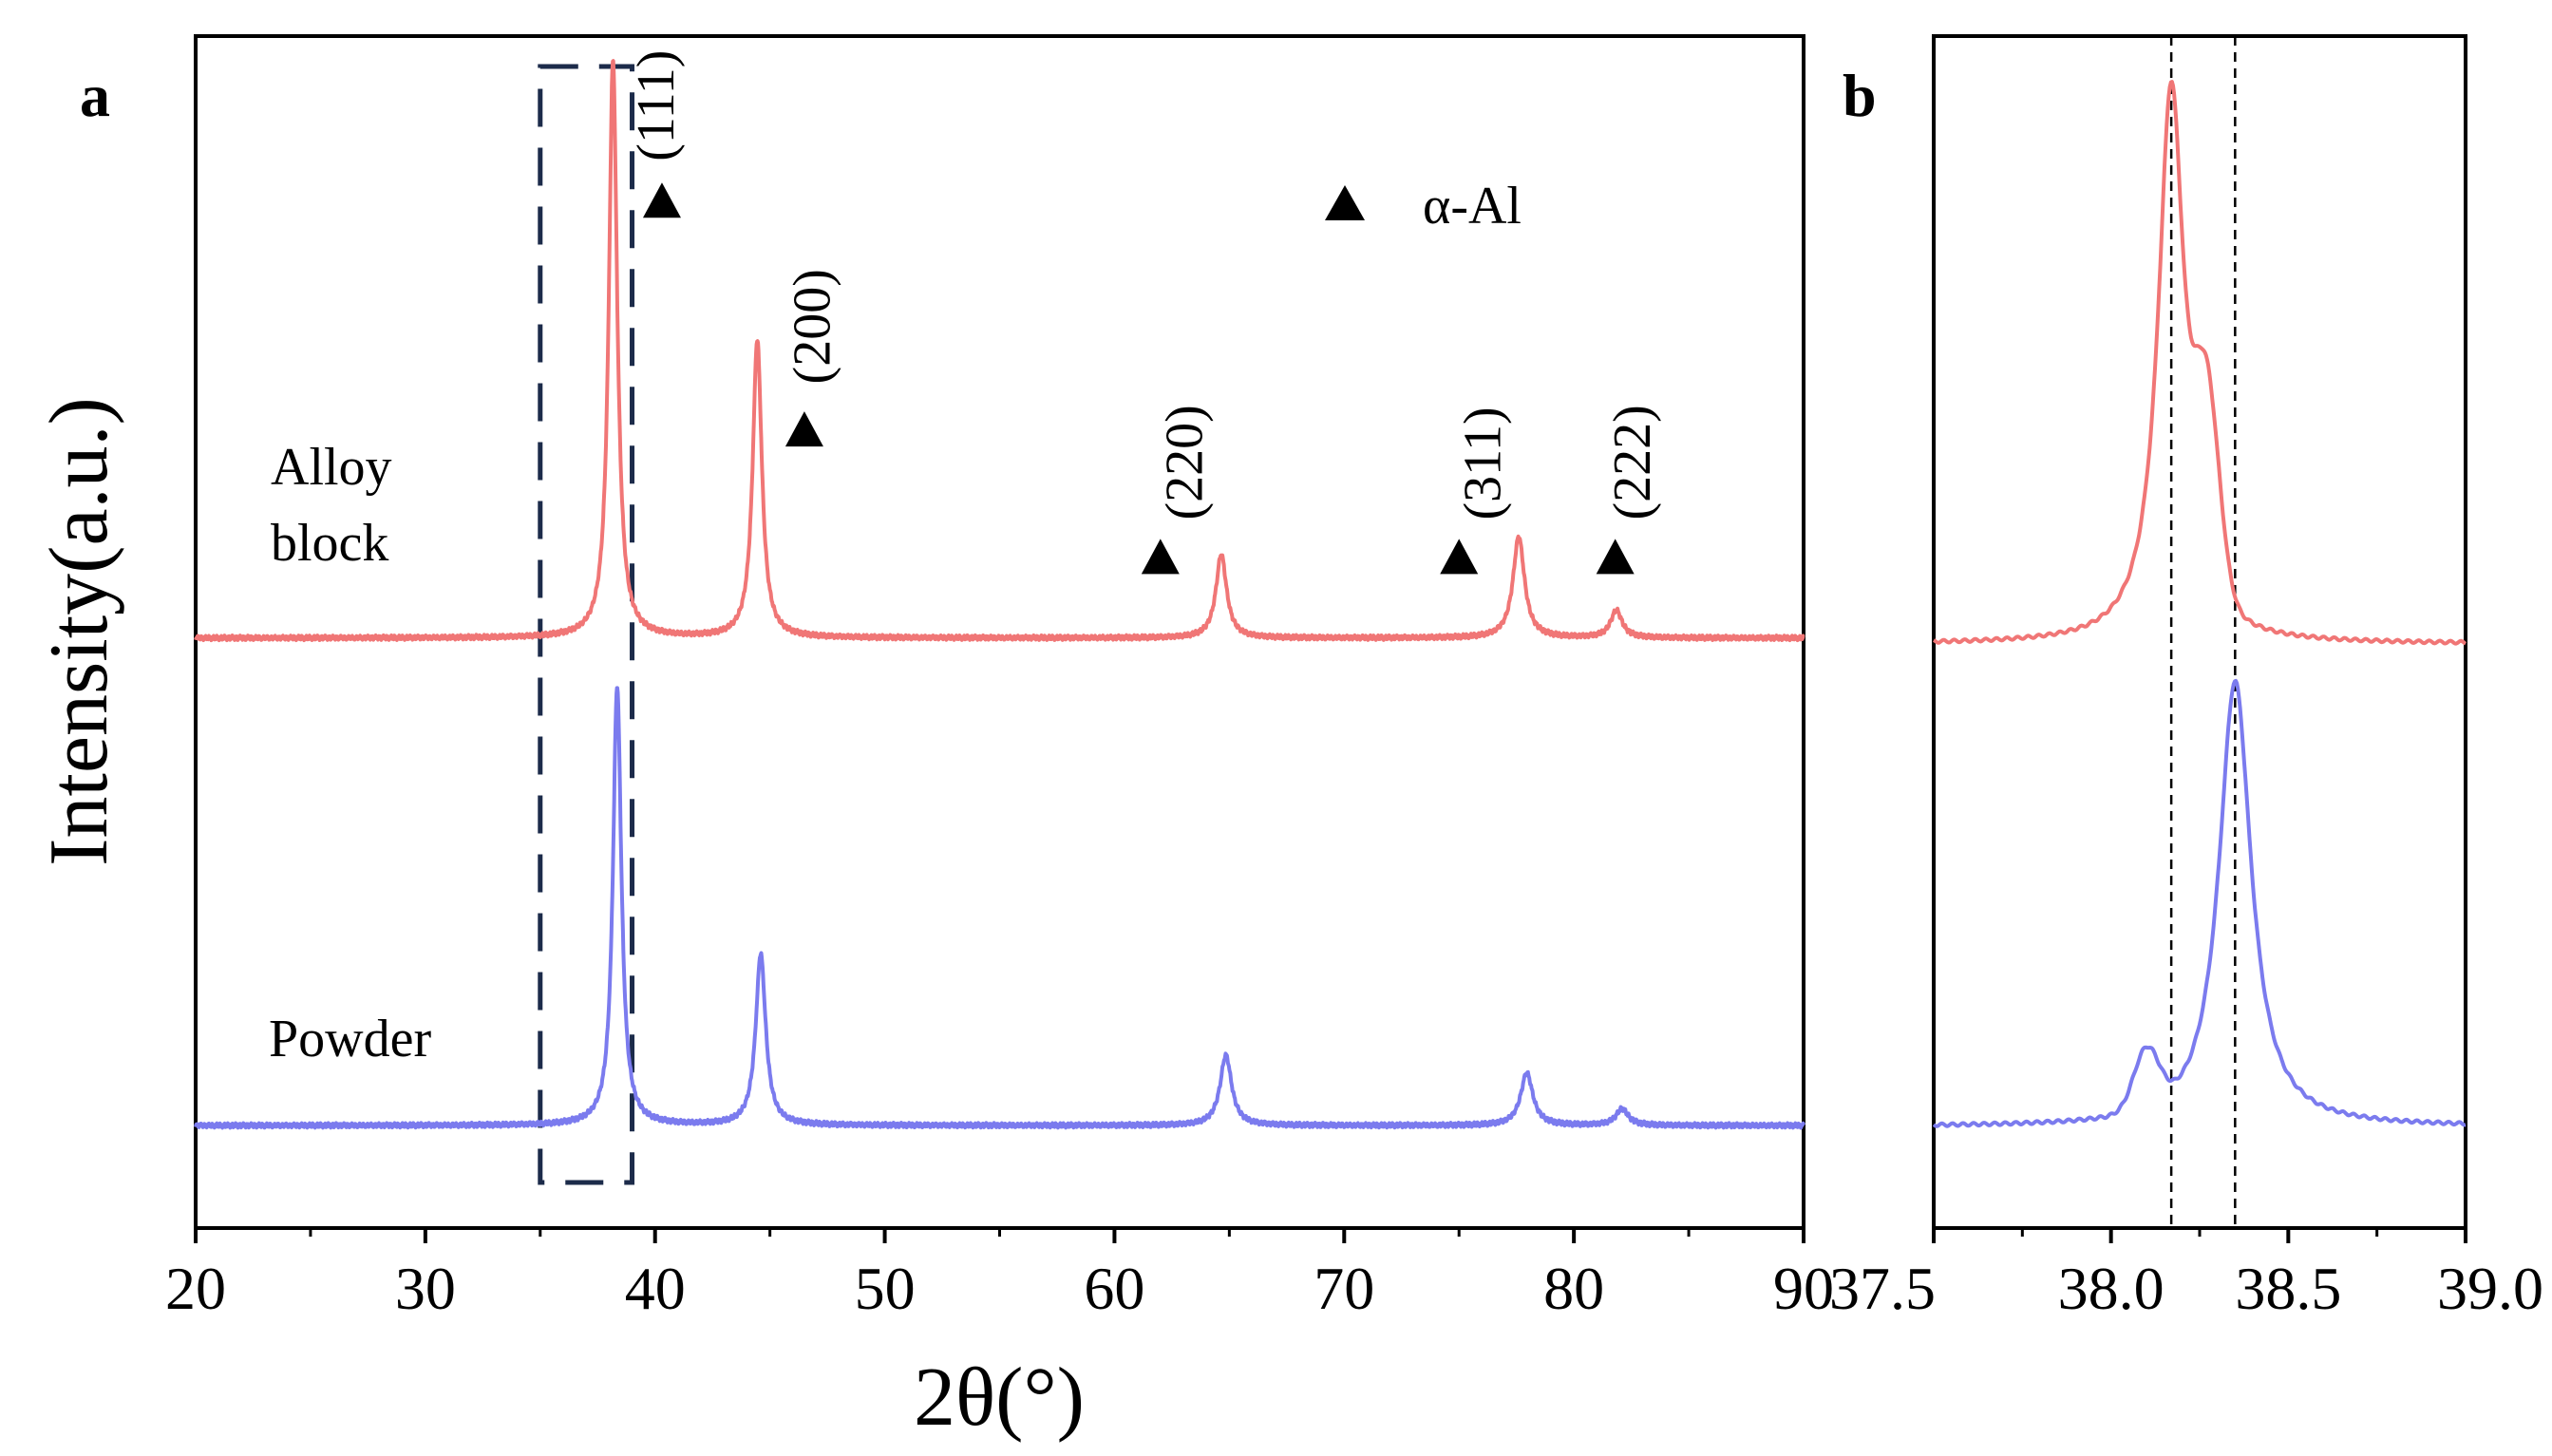 This screenshot has height=1456, width=2552. I want to click on peak-label-111: (111), so click(656, 105).